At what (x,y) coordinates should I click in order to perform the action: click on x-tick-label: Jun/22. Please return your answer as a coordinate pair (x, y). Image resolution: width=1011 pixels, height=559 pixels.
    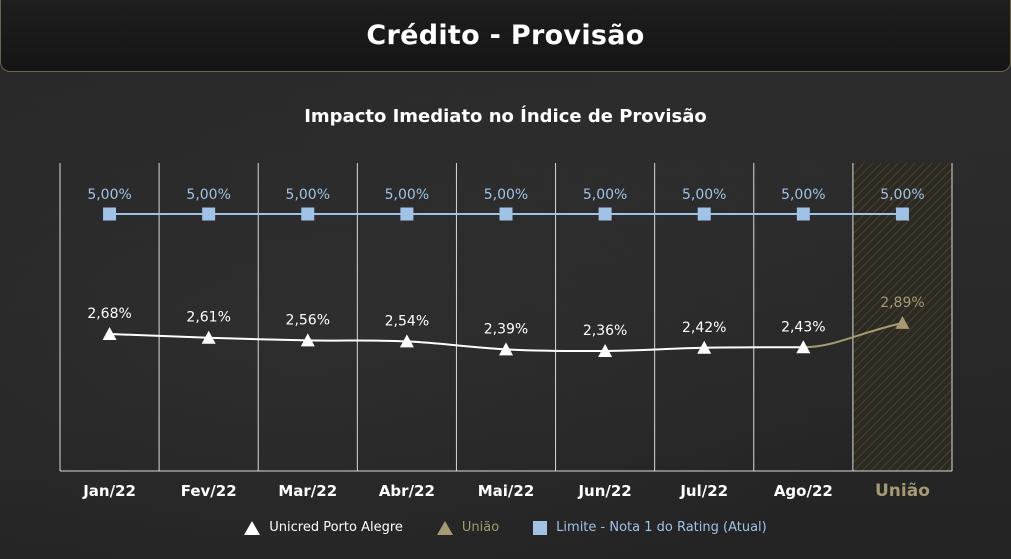
    Looking at the image, I should click on (604, 491).